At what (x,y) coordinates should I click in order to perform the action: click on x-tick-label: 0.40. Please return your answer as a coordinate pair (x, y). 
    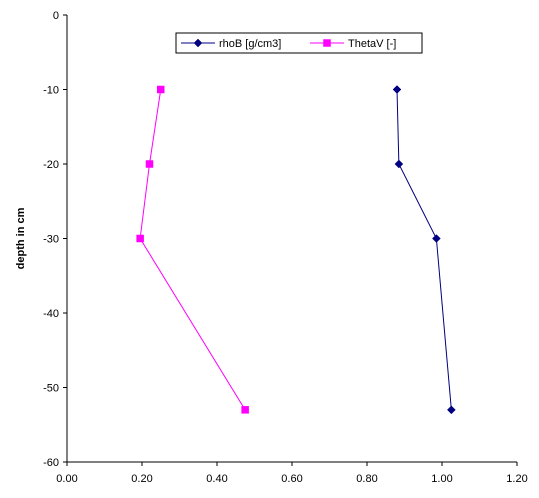
    Looking at the image, I should click on (216, 479).